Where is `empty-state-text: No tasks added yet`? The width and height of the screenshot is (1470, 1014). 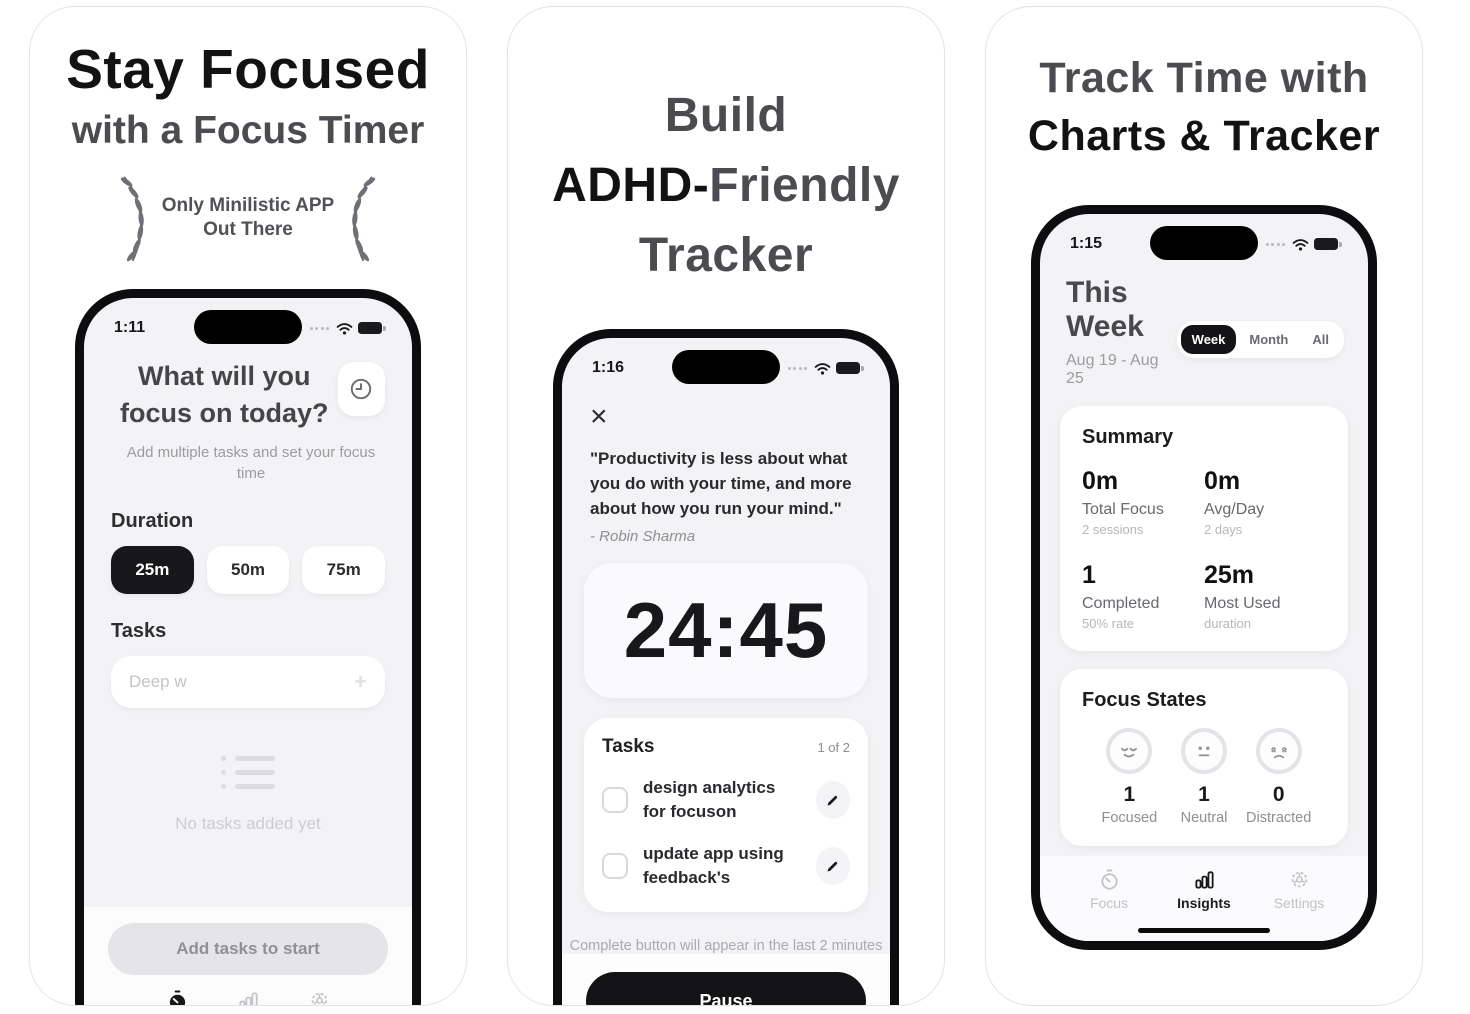 empty-state-text: No tasks added yet is located at coordinates (248, 823).